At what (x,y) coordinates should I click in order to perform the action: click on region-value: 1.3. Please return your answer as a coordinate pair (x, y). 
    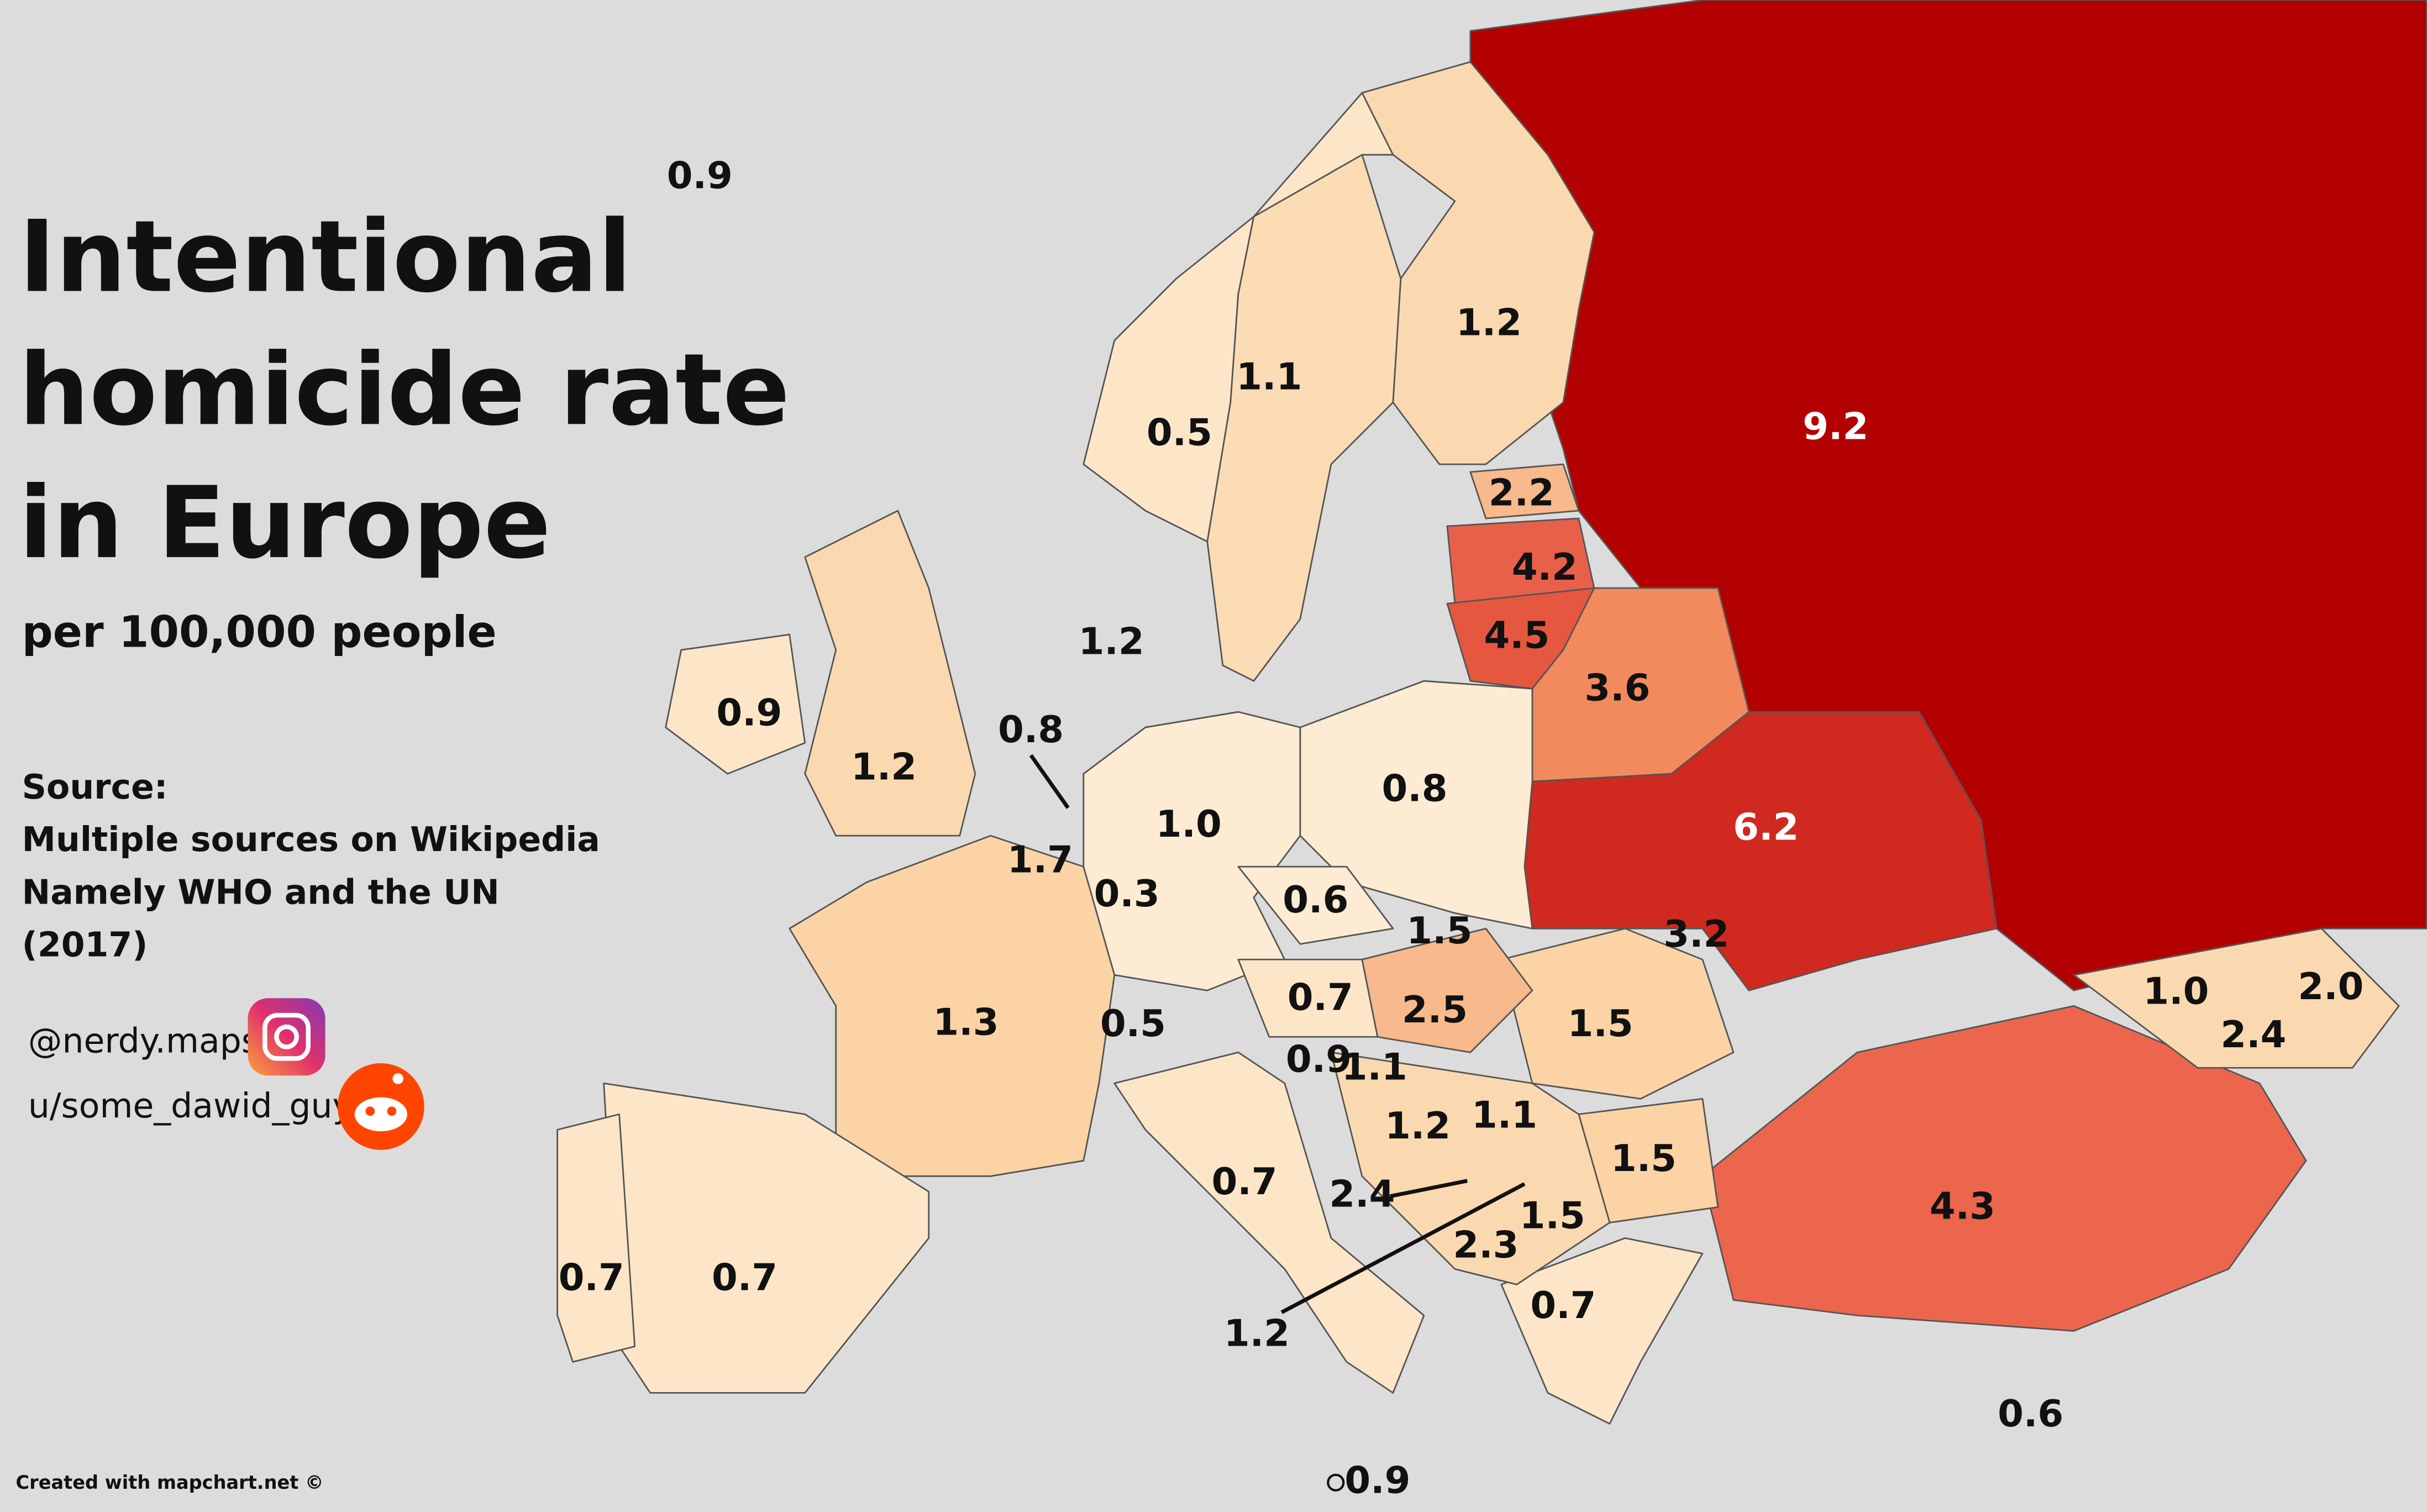
    Looking at the image, I should click on (966, 1021).